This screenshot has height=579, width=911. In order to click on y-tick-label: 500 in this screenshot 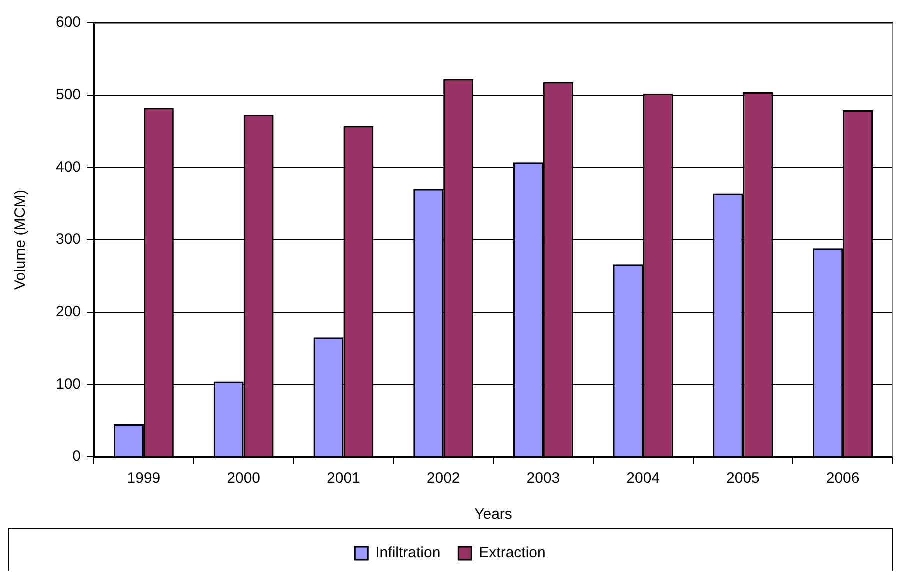, I will do `click(69, 95)`.